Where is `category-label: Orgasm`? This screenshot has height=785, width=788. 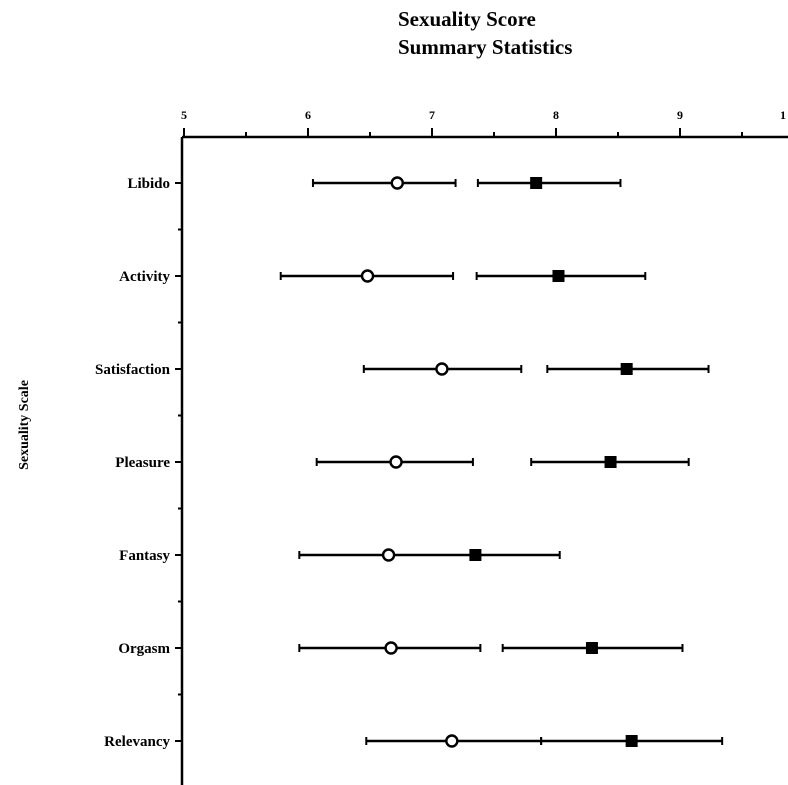 category-label: Orgasm is located at coordinates (144, 649).